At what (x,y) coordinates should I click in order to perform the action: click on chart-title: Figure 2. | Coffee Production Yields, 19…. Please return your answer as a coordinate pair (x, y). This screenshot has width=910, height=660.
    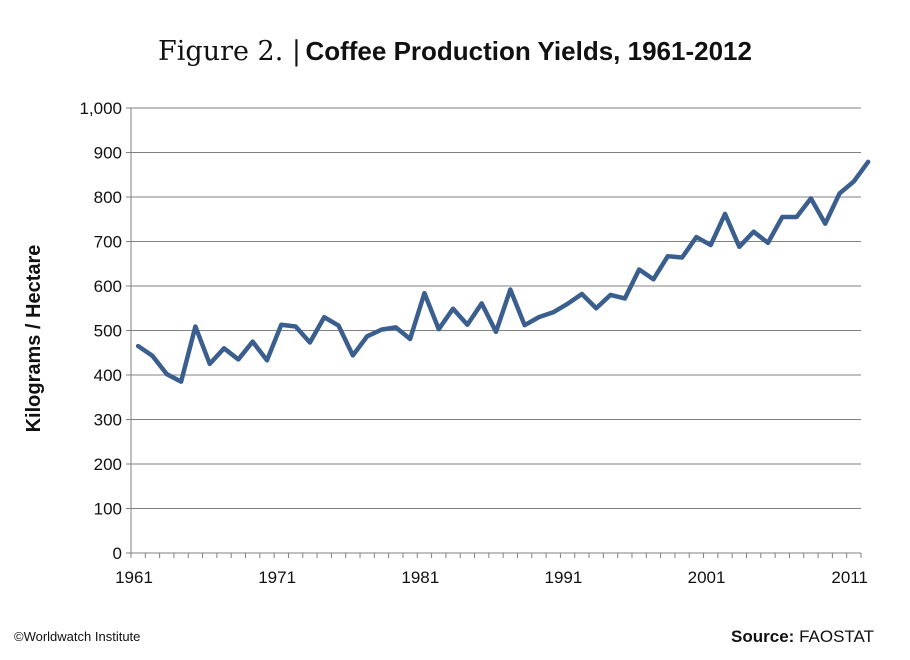
    Looking at the image, I should click on (455, 51).